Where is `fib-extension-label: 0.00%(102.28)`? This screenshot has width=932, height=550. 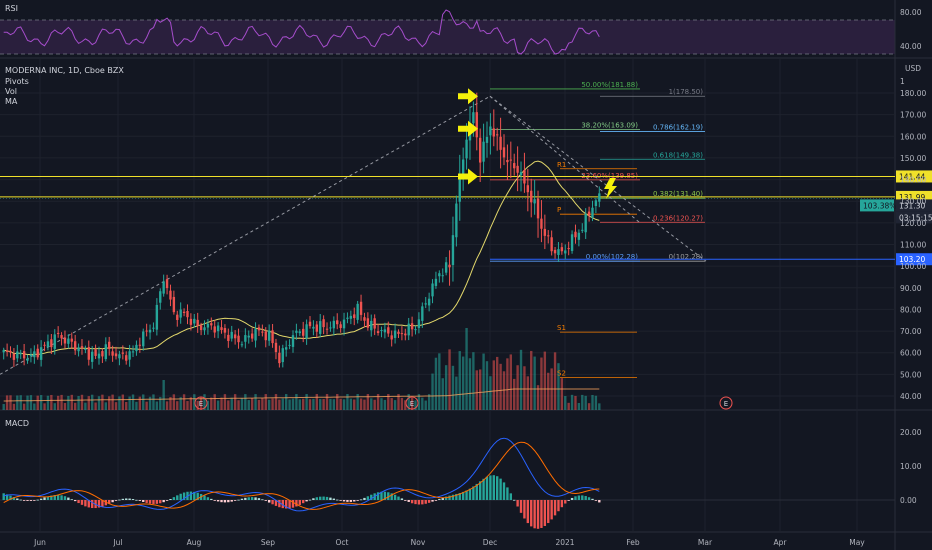
fib-extension-label: 0.00%(102.28) is located at coordinates (612, 257).